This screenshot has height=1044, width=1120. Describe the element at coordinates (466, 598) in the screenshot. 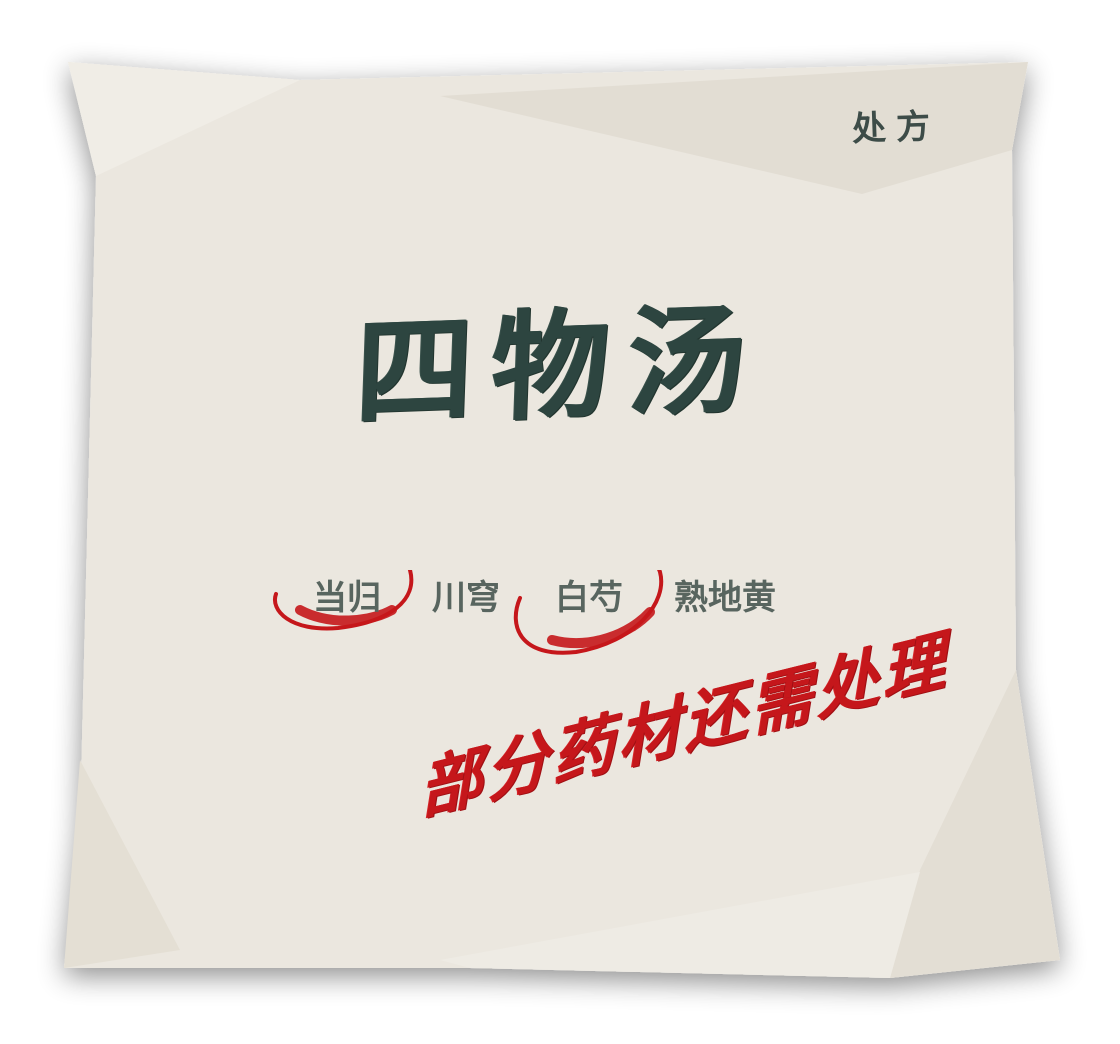

I see `herb-item-chuanxiong: 川穹` at that location.